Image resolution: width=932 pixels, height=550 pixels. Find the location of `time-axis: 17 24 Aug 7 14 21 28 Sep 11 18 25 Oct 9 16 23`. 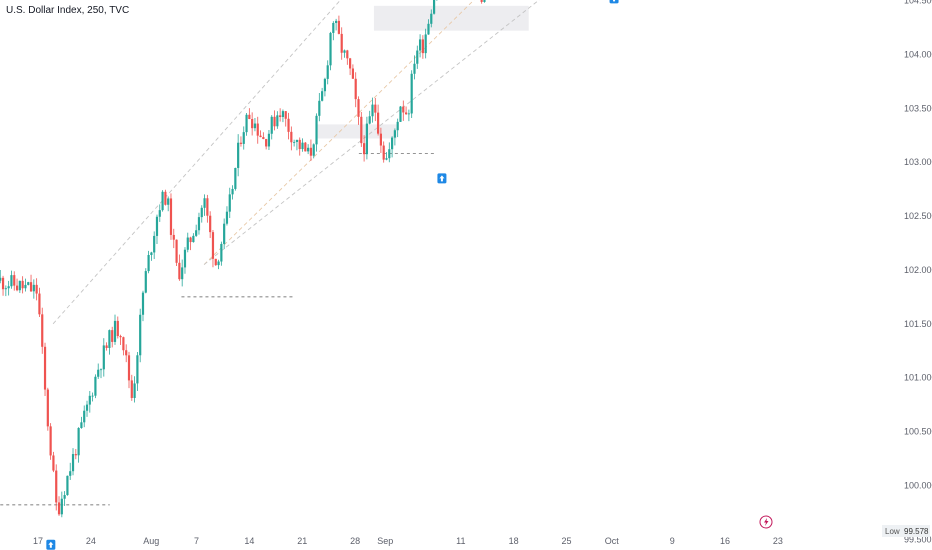

time-axis: 17 24 Aug 7 14 21 28 Sep 11 18 25 Oct 9 16 23 is located at coordinates (408, 541).